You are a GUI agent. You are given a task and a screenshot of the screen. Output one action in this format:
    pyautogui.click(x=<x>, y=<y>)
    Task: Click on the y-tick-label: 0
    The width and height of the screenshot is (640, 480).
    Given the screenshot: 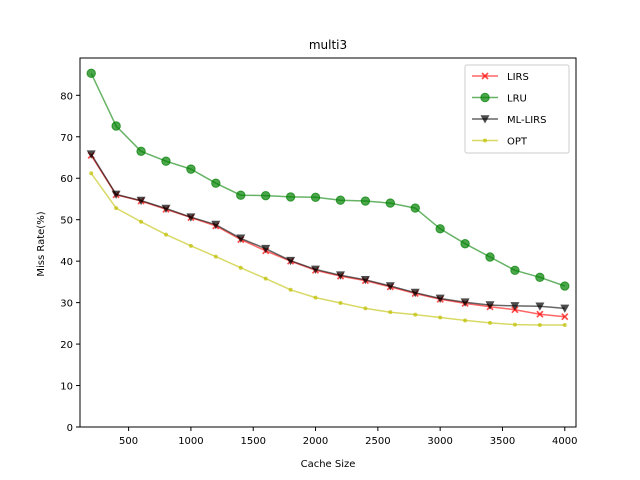 What is the action you would take?
    pyautogui.click(x=70, y=428)
    